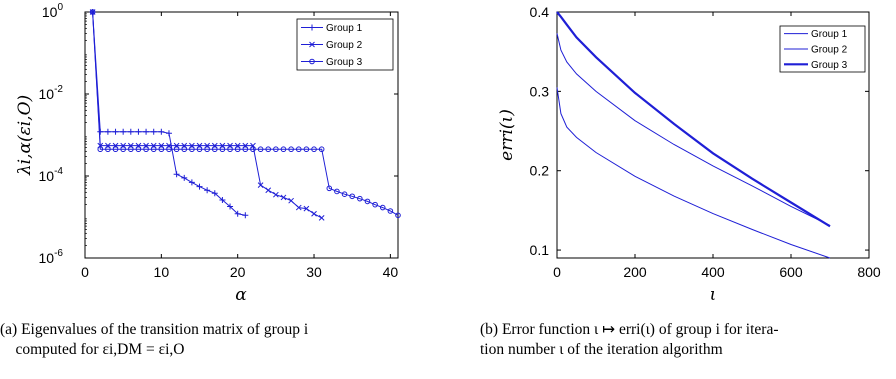 The width and height of the screenshot is (896, 379). Describe the element at coordinates (25, 135) in the screenshot. I see `plot-a-ylabel: λi,α(εi,O)` at that location.